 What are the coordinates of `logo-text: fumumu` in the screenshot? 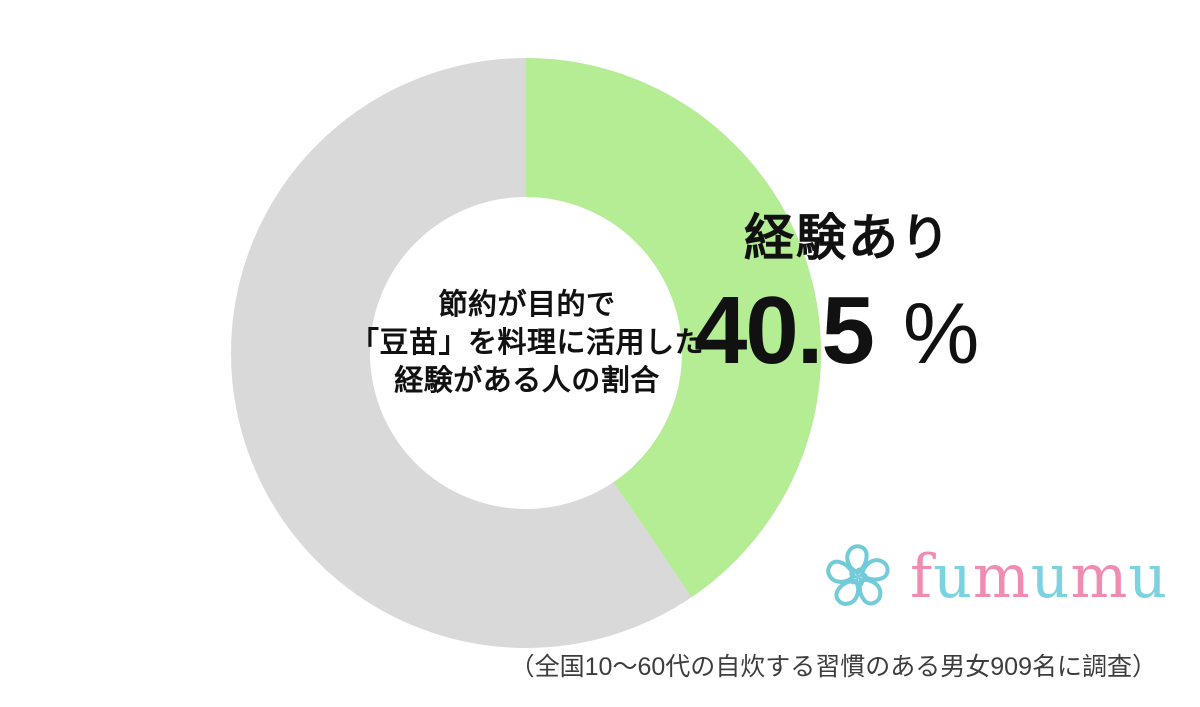 It's located at (1039, 577).